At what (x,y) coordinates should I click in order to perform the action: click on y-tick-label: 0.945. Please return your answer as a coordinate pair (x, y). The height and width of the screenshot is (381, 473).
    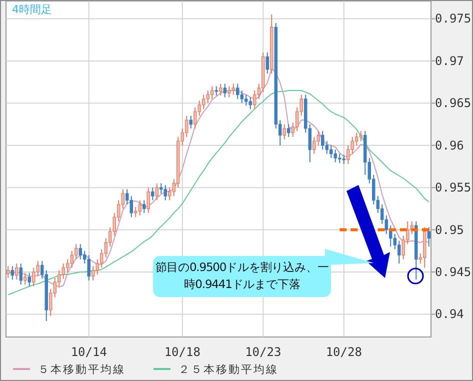
    Looking at the image, I should click on (453, 271).